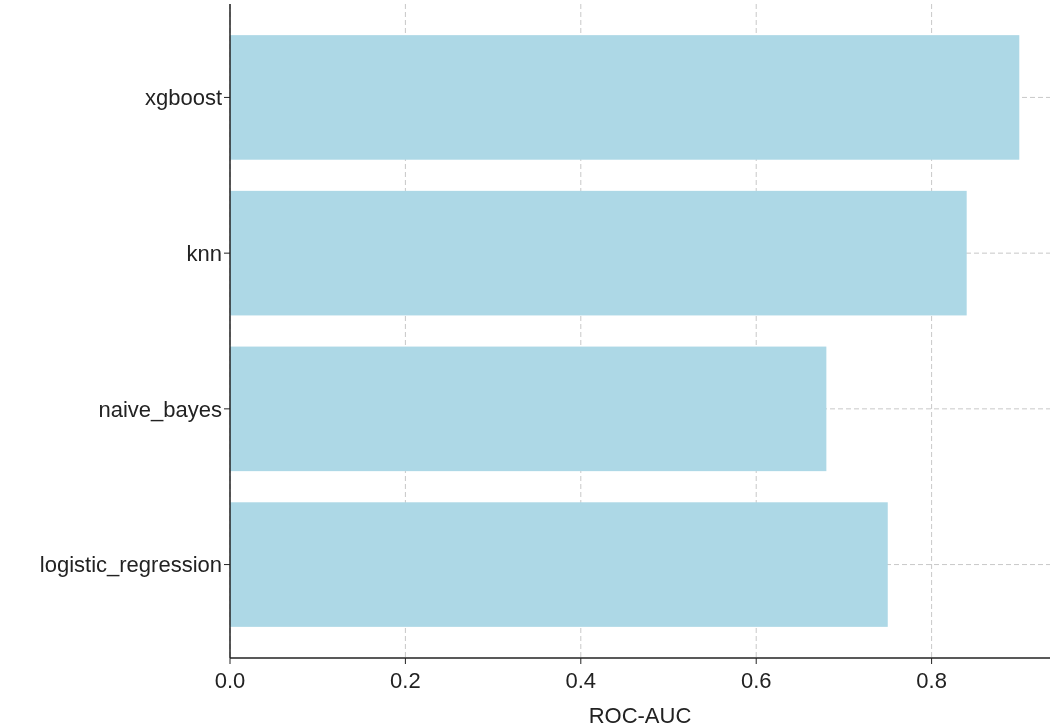  I want to click on x-tick-label: 0.2, so click(405, 680).